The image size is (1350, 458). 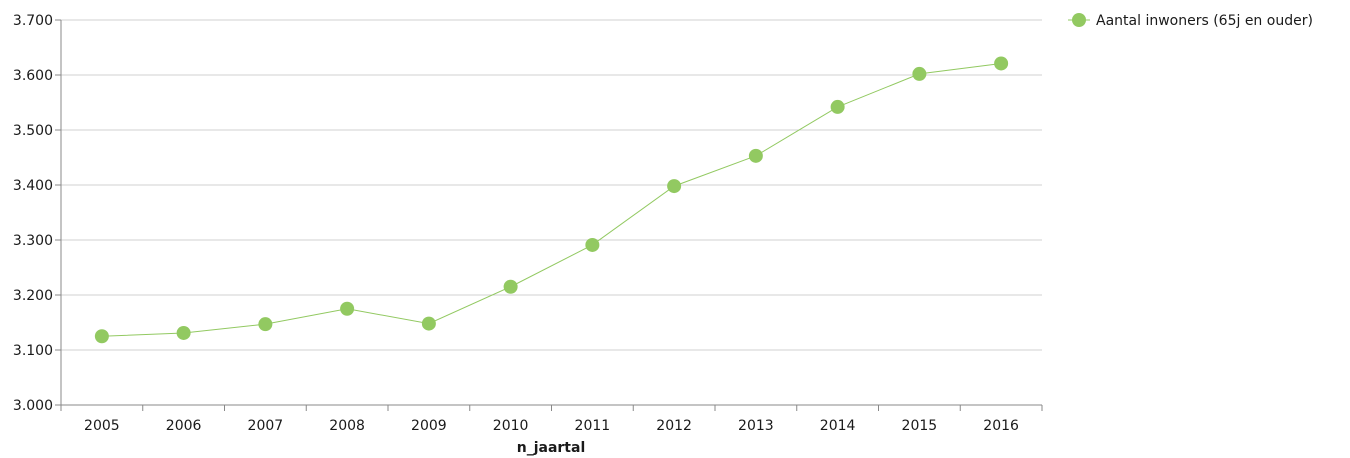 I want to click on y-tick-label: 3.000, so click(x=33, y=406).